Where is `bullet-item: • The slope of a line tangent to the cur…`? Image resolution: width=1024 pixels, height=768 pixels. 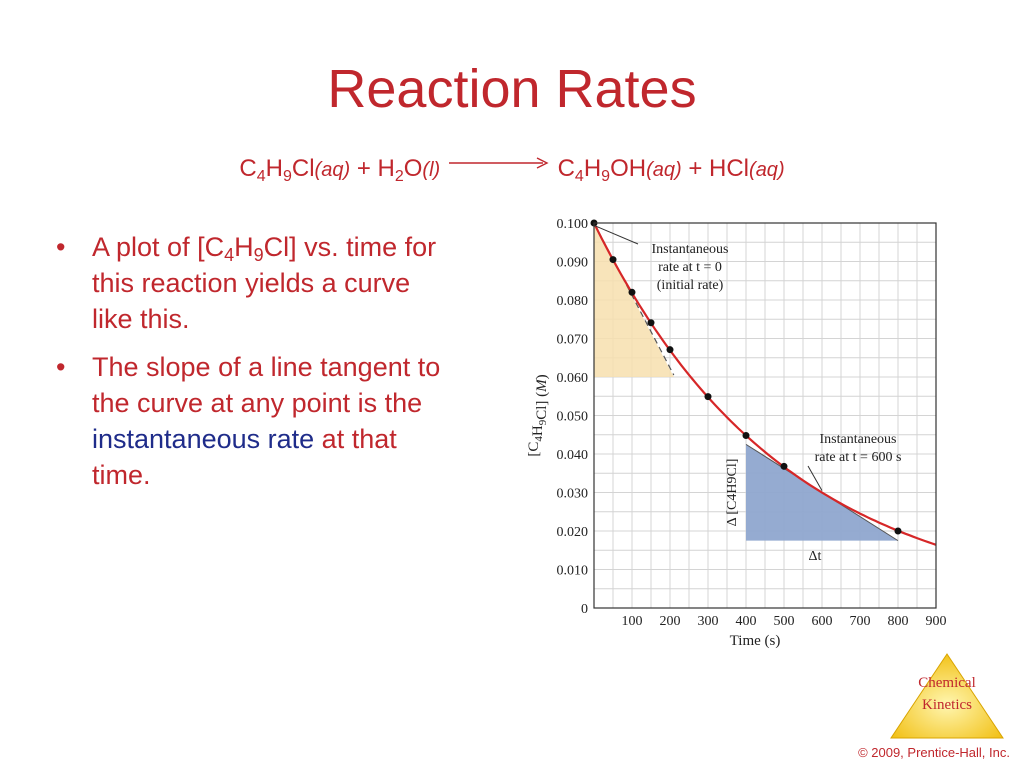 bullet-item: • The slope of a line tangent to the cur… is located at coordinates (256, 421).